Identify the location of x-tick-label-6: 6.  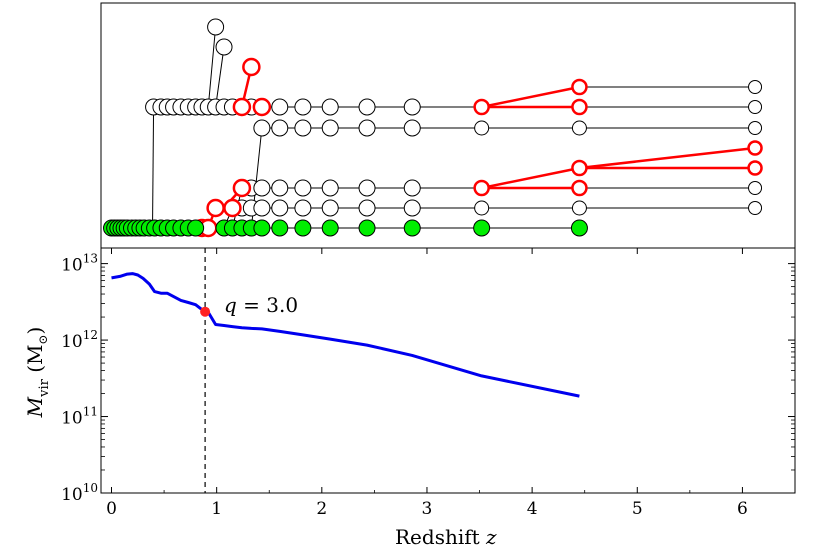
(742, 509).